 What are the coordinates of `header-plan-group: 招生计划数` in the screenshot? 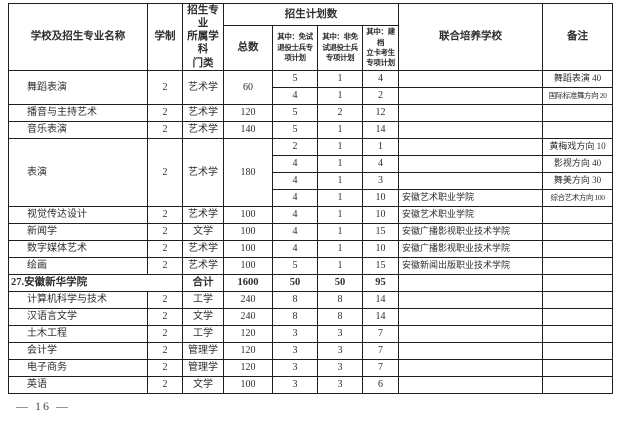 It's located at (311, 14).